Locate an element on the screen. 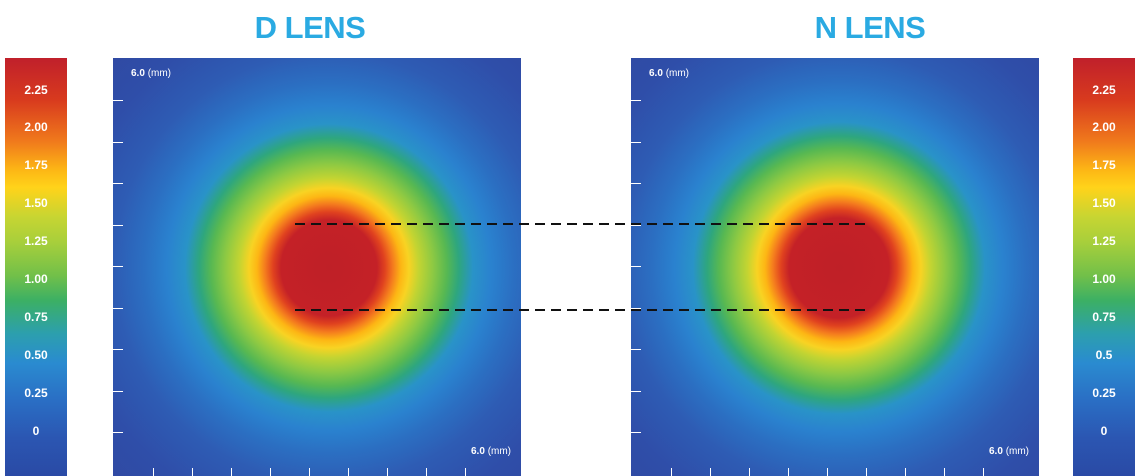 The image size is (1141, 476). color-scale-right: 2.25 2.00 1.75 1.50 1.25 1.00 0.75 0.5 0.25 0 is located at coordinates (1104, 267).